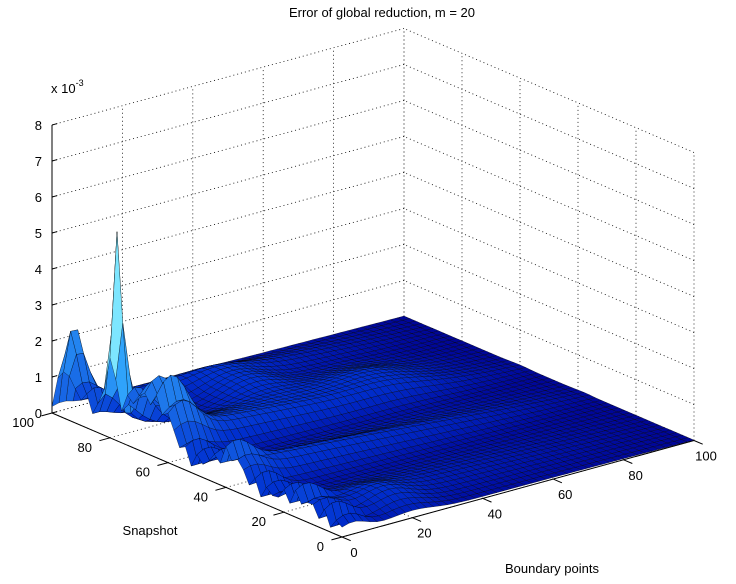  What do you see at coordinates (23, 422) in the screenshot?
I see `y-tick-label: 100` at bounding box center [23, 422].